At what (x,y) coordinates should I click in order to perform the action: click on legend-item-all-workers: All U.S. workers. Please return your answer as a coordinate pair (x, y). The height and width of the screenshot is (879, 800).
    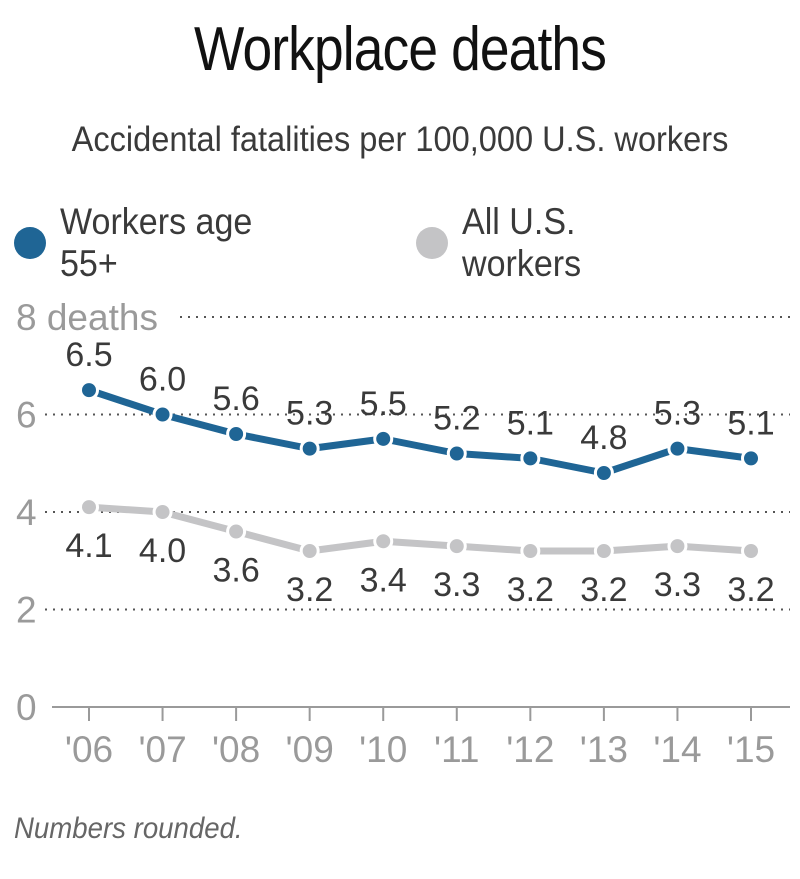
    Looking at the image, I should click on (569, 243).